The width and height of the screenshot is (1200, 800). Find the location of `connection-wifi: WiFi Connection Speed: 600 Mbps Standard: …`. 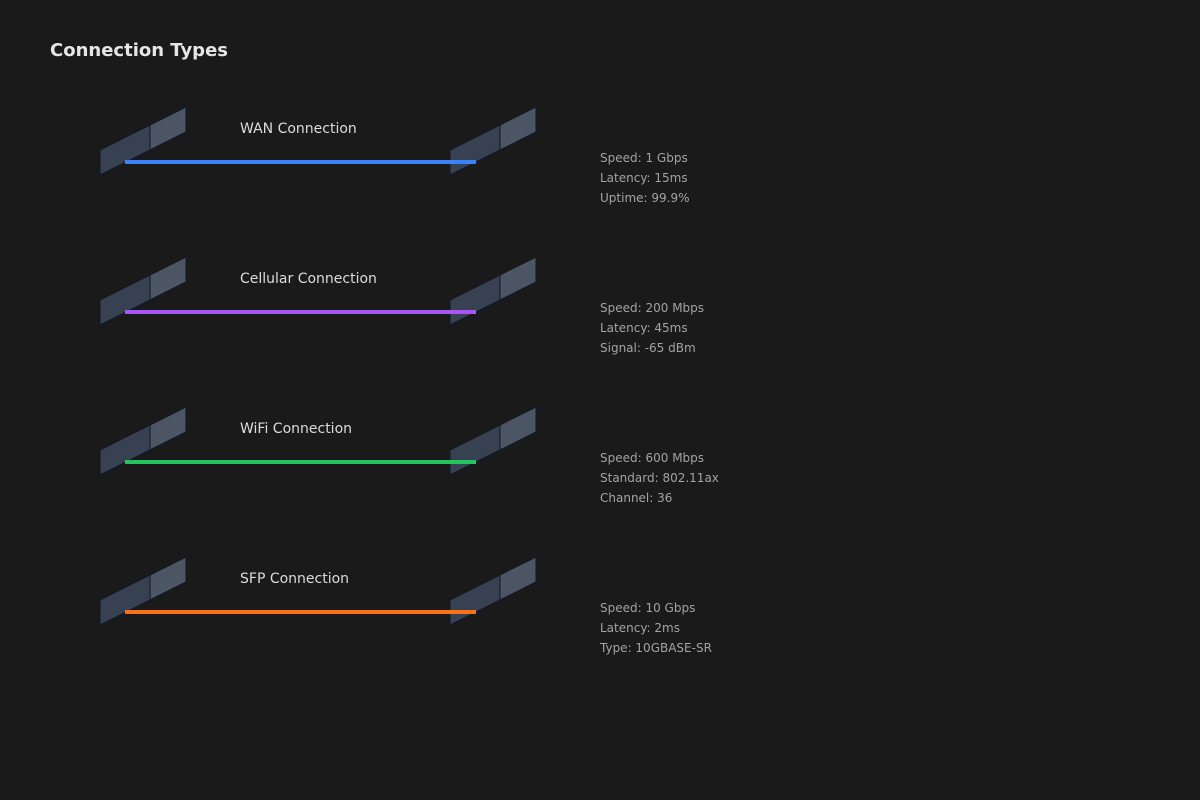

connection-wifi: WiFi Connection Speed: 600 Mbps Standard: … is located at coordinates (409, 455).